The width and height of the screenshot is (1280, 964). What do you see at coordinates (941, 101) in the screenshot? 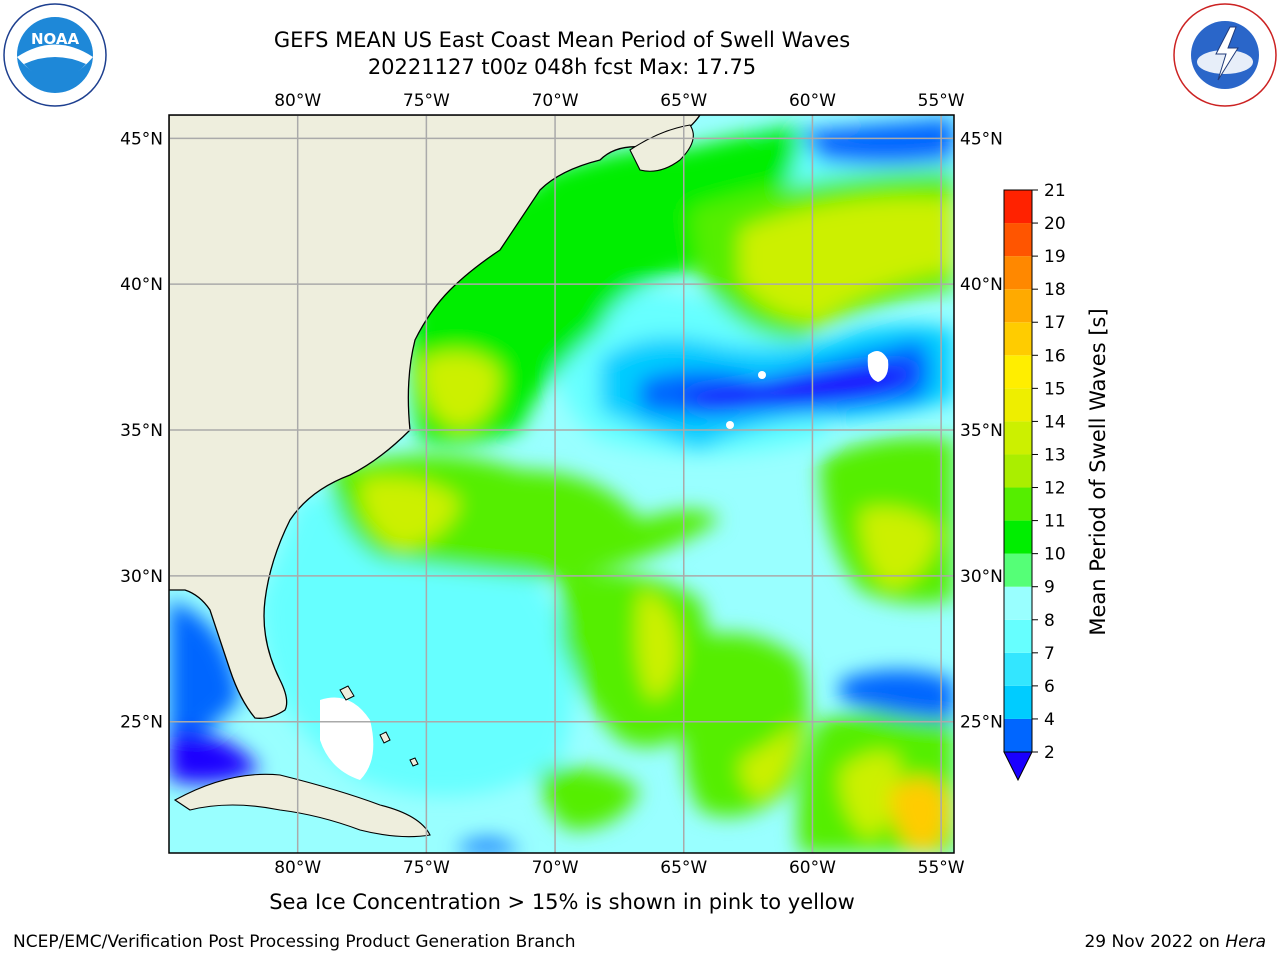
I see `lon-label-top: 55°W` at bounding box center [941, 101].